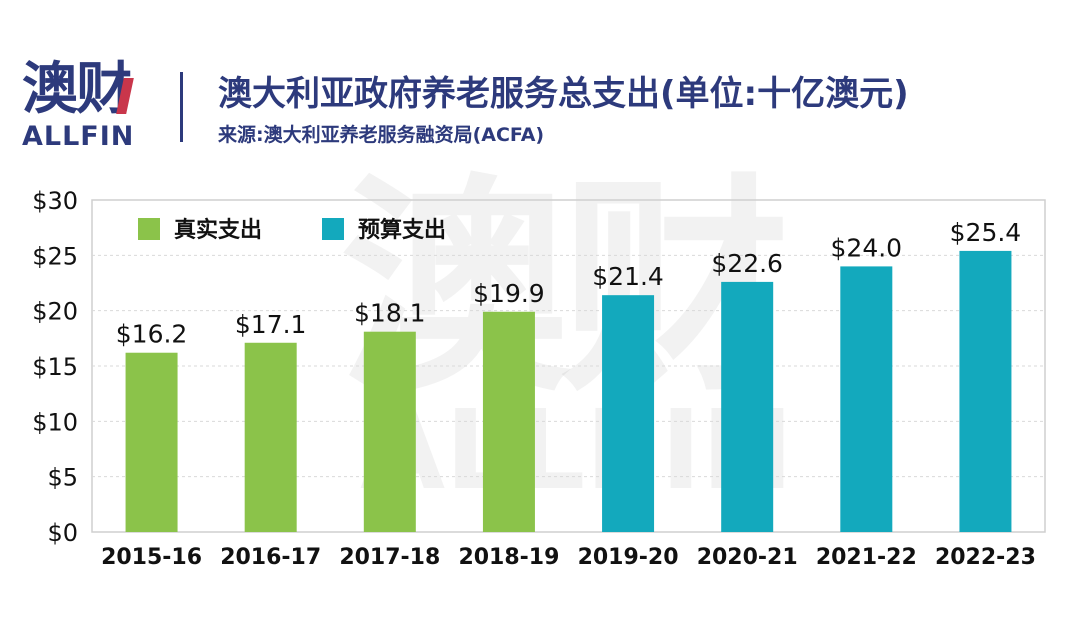 The image size is (1067, 630). Describe the element at coordinates (218, 230) in the screenshot. I see `legend-label: 真实支出` at that location.